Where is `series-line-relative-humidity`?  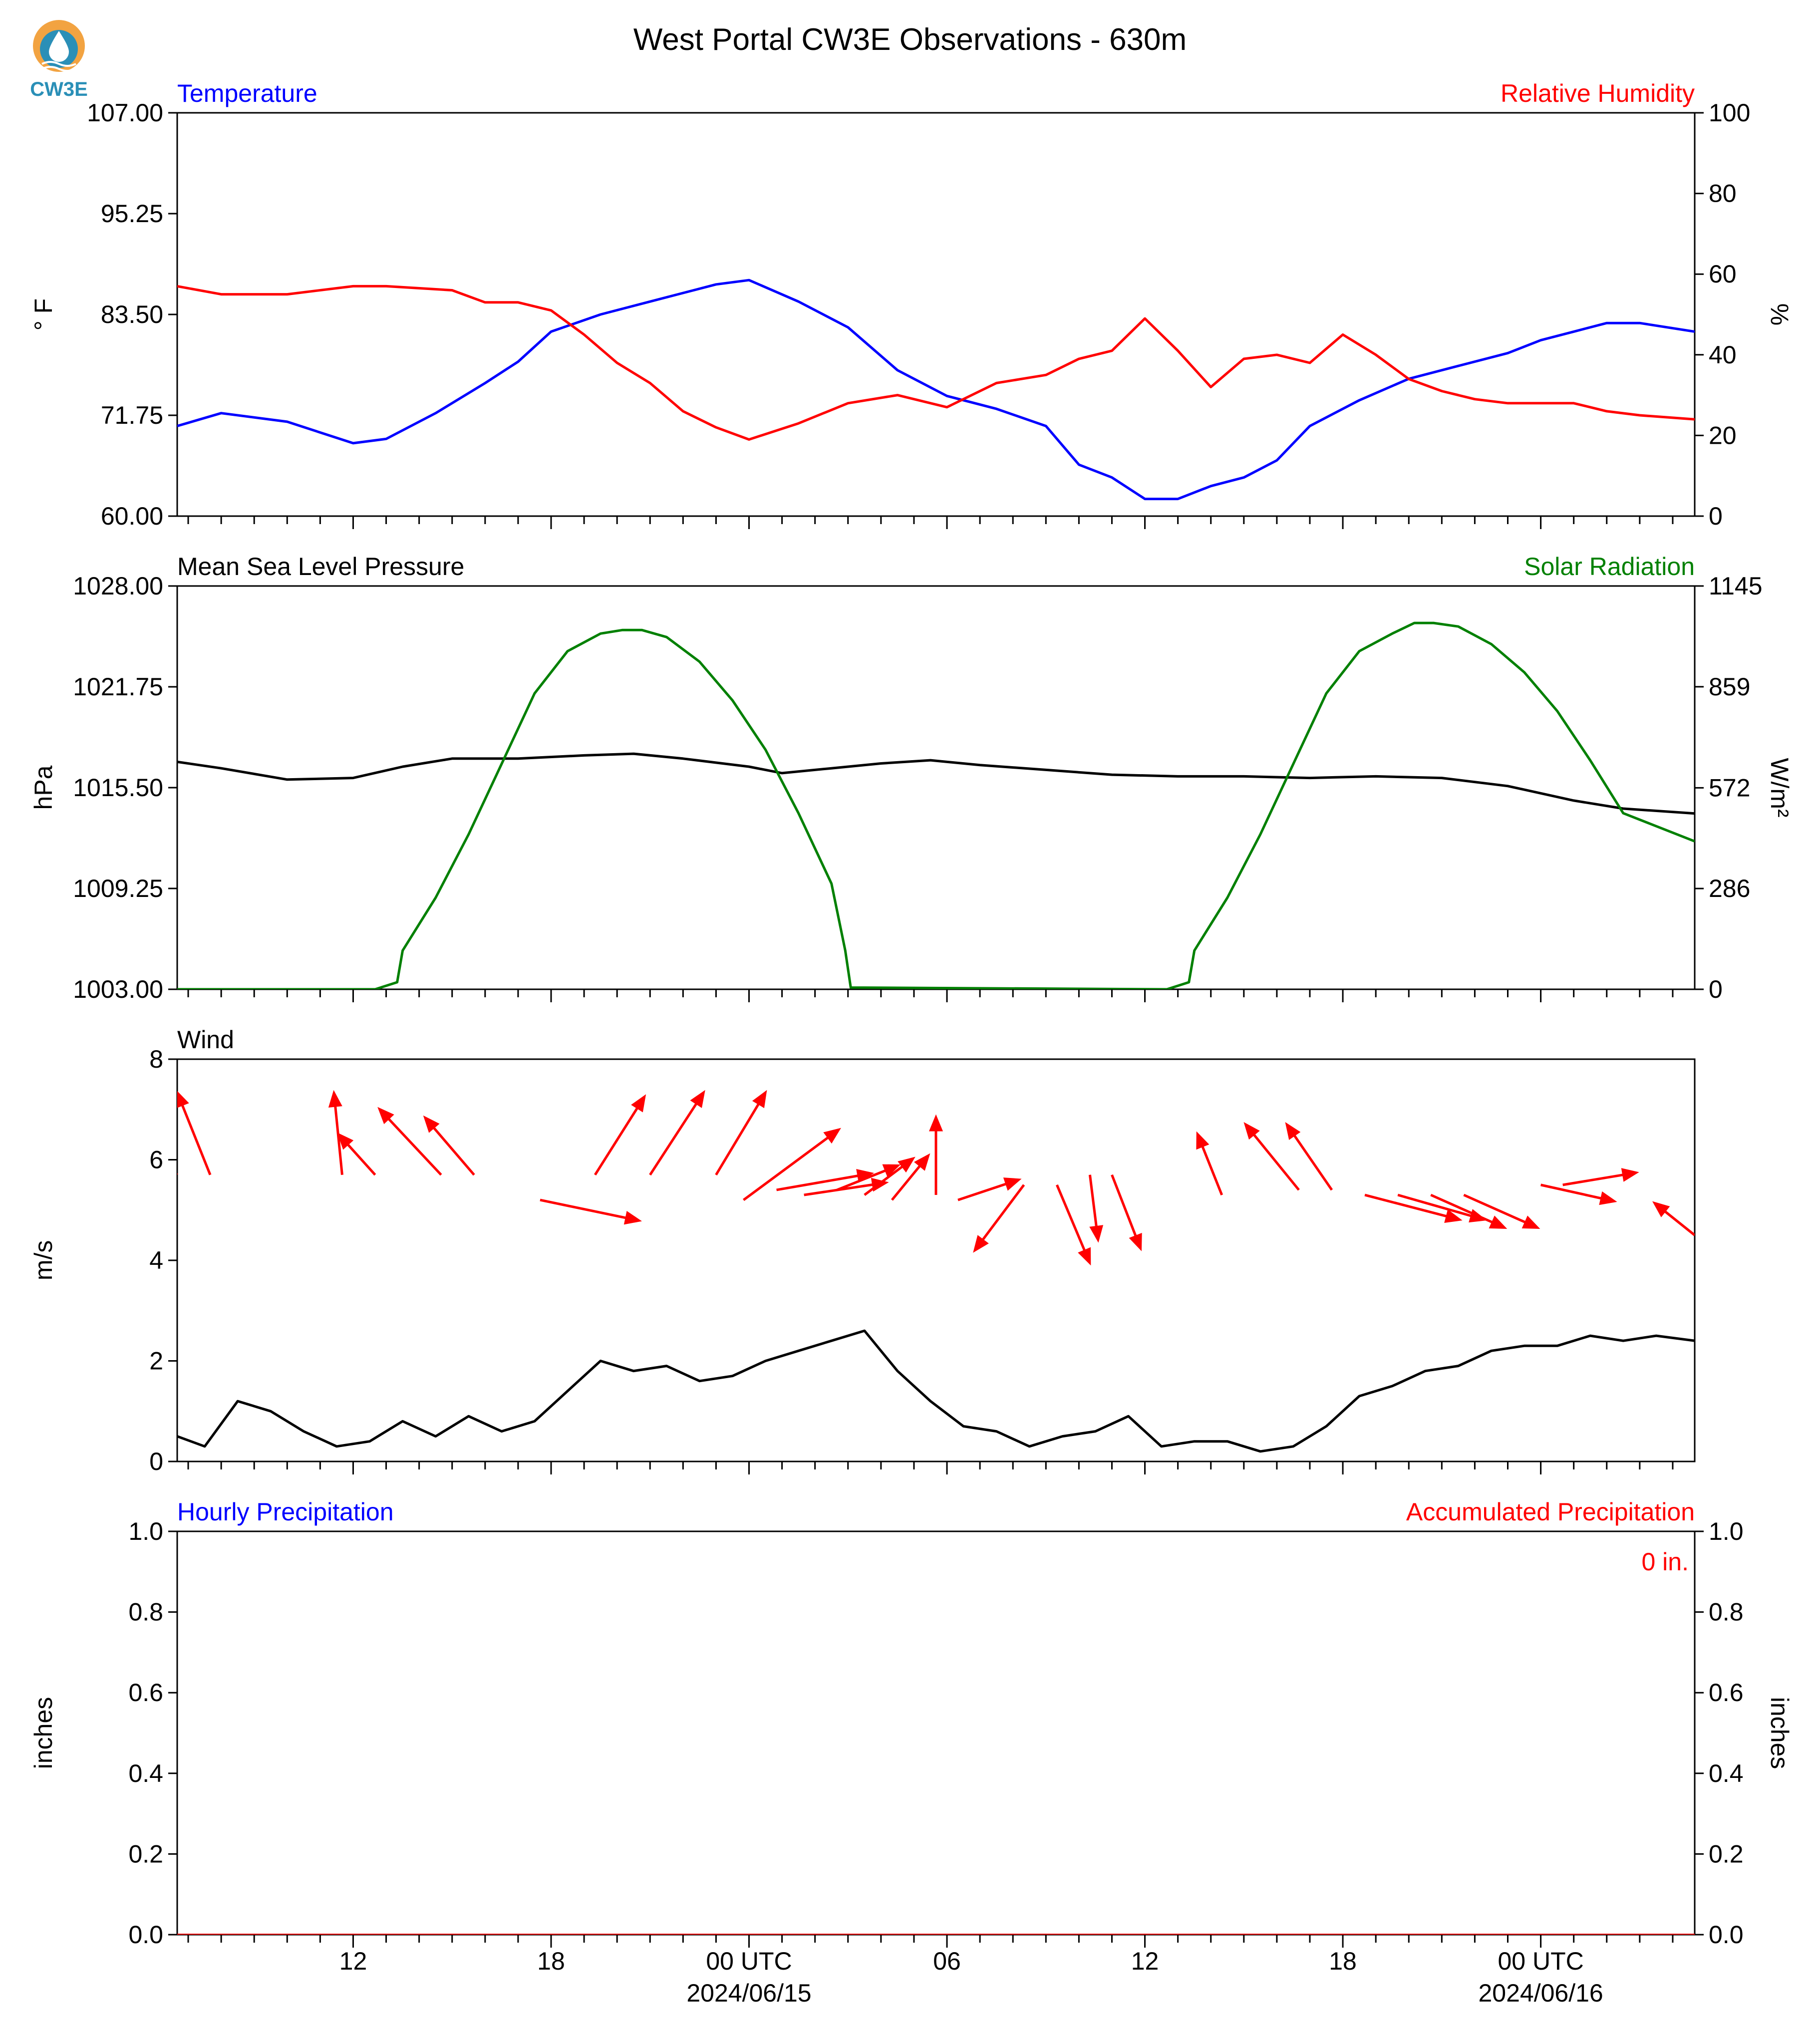 series-line-relative-humidity is located at coordinates (936, 363).